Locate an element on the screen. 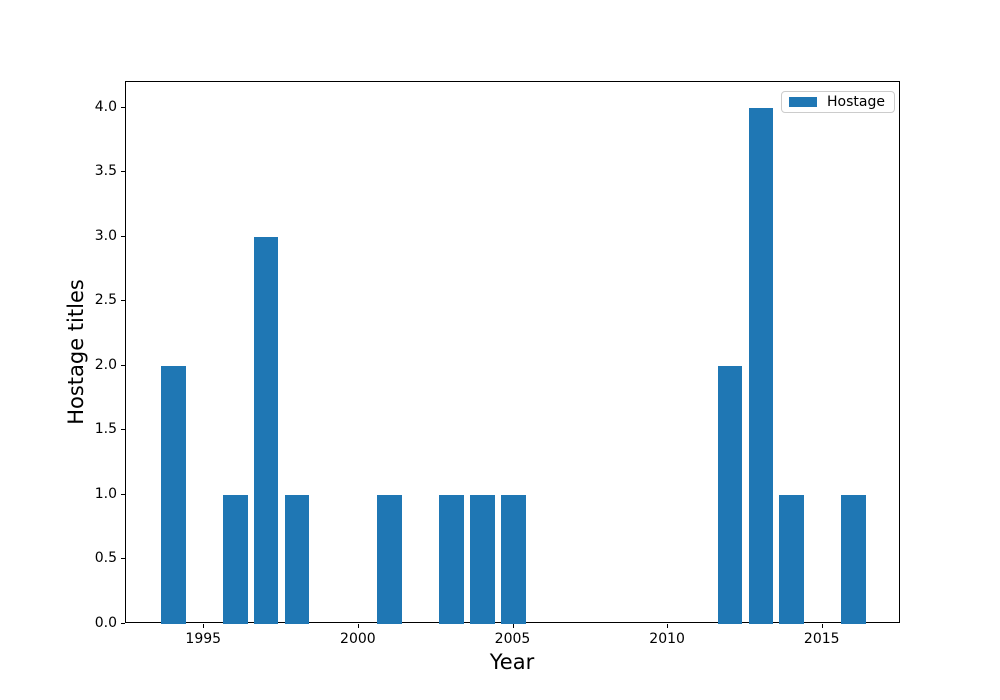 The height and width of the screenshot is (700, 1000). y-tick-mark-4.0 is located at coordinates (123, 107).